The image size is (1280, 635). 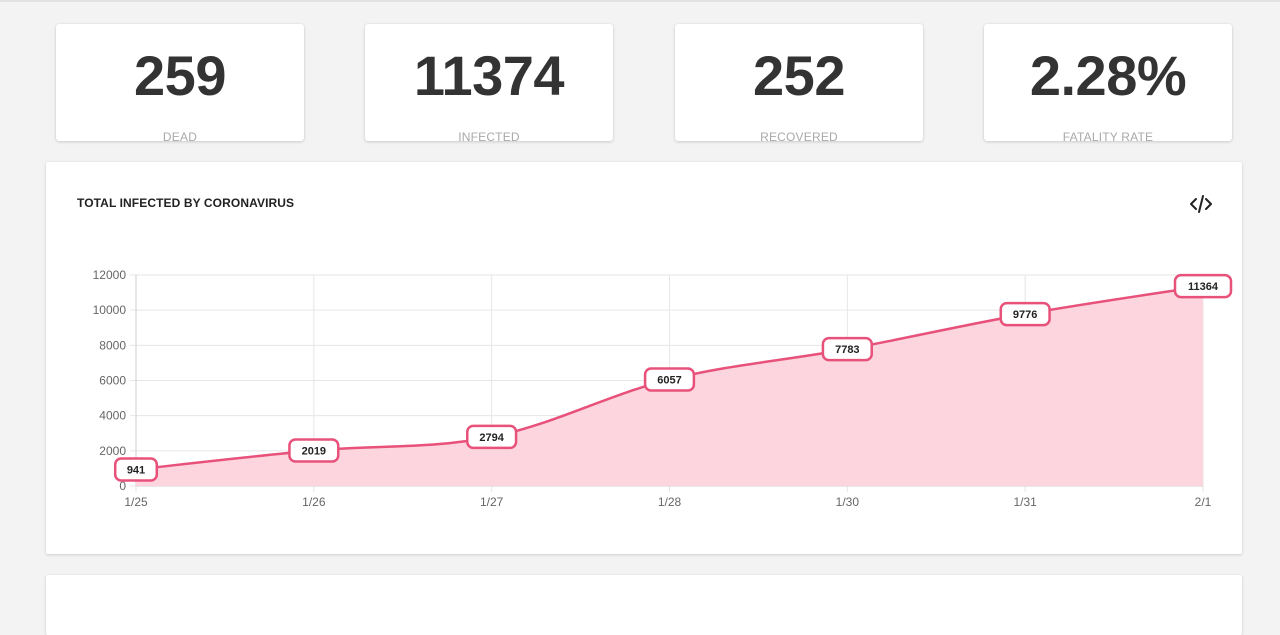 I want to click on stat-value: 259, so click(x=180, y=75).